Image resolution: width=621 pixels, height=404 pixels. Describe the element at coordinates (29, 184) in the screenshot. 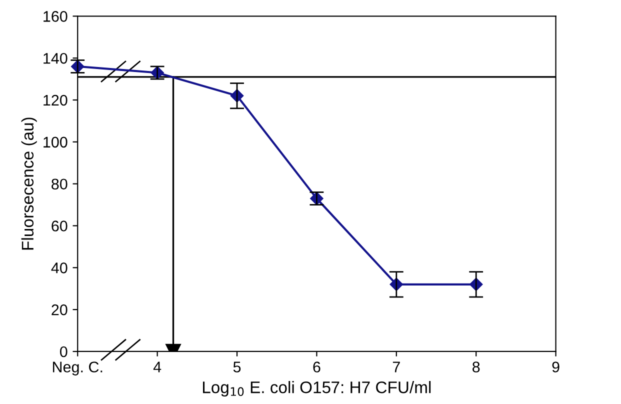

I see `y-axis-title: Fluorsecence (au)` at that location.